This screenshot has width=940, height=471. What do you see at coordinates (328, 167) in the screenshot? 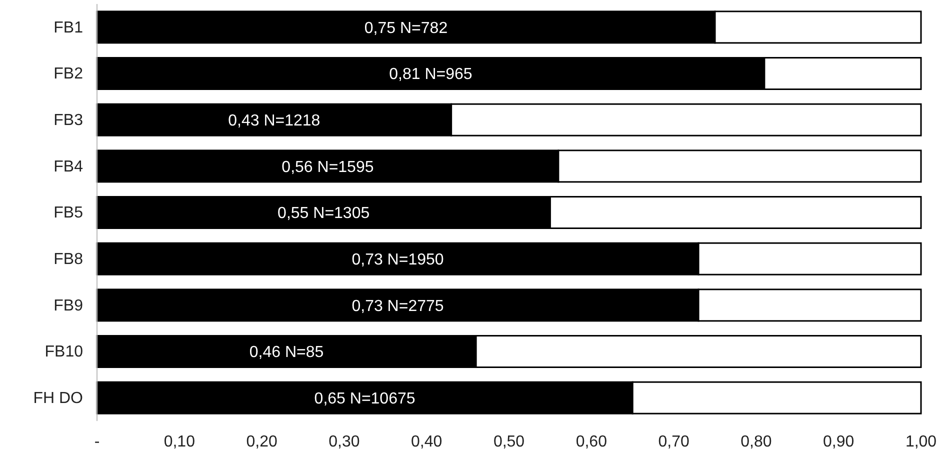
I see `data-label: 0,56 N=1595` at bounding box center [328, 167].